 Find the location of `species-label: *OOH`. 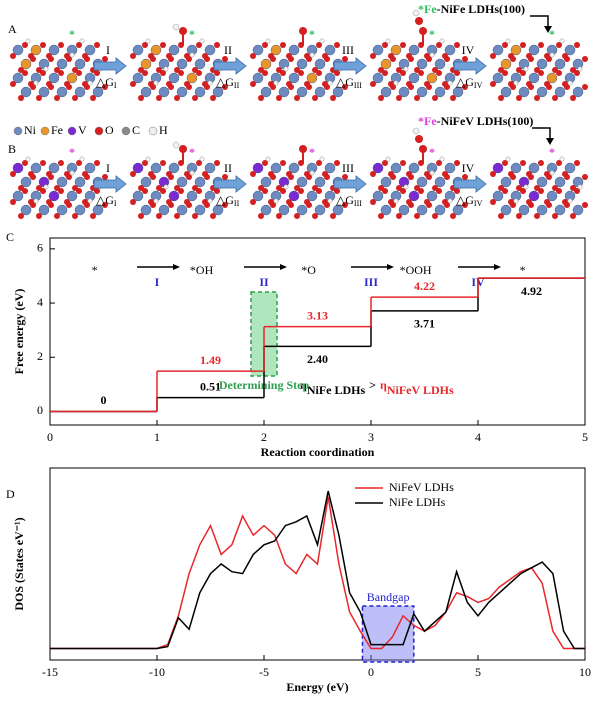

species-label: *OOH is located at coordinates (416, 270).